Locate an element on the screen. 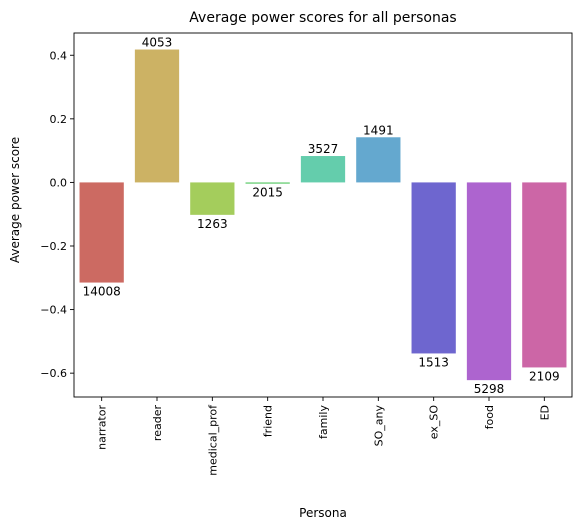 Image resolution: width=579 pixels, height=528 pixels. data-label-ex_SO: 1513 is located at coordinates (433, 362).